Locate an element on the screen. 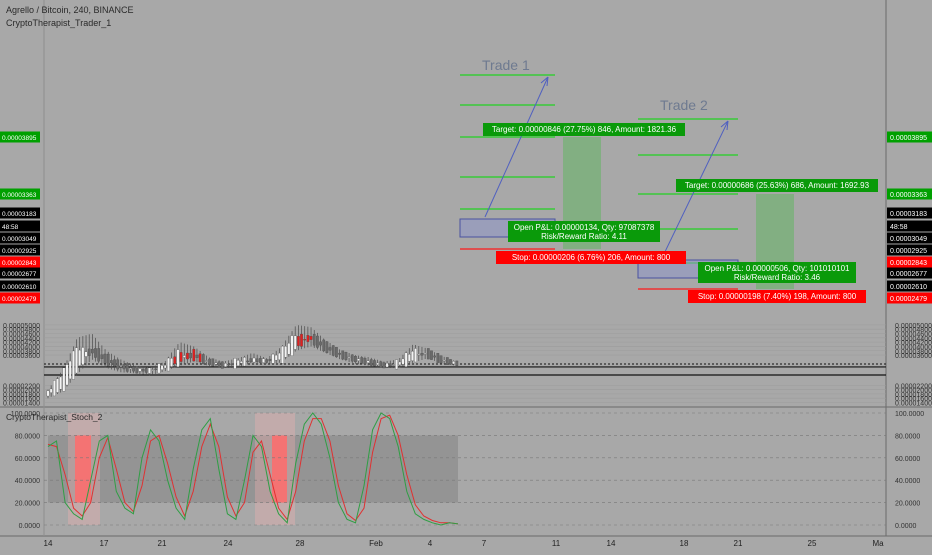  price-tag-label: 0.00002677 is located at coordinates (908, 274).